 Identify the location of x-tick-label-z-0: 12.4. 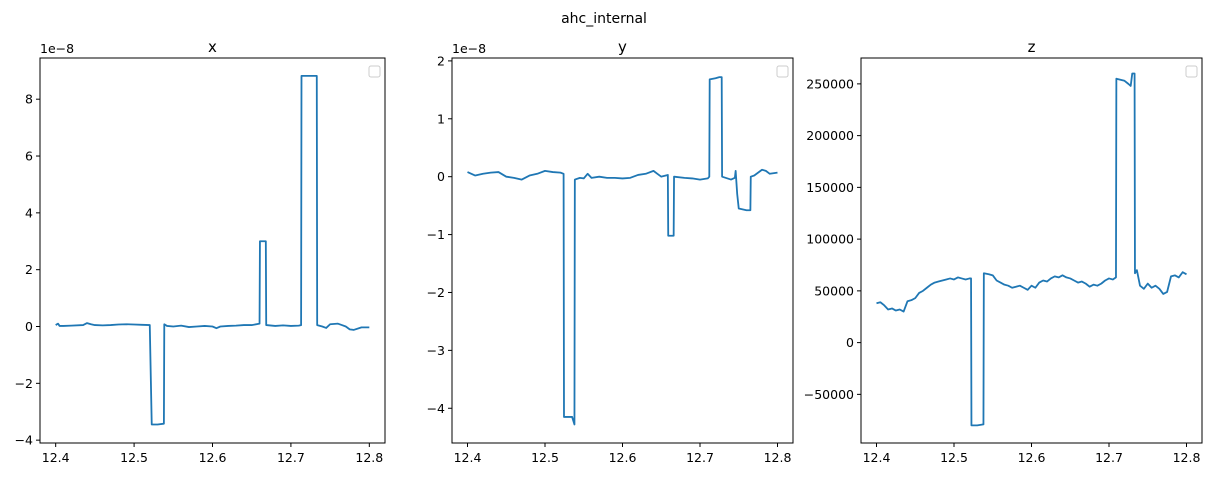
(877, 457).